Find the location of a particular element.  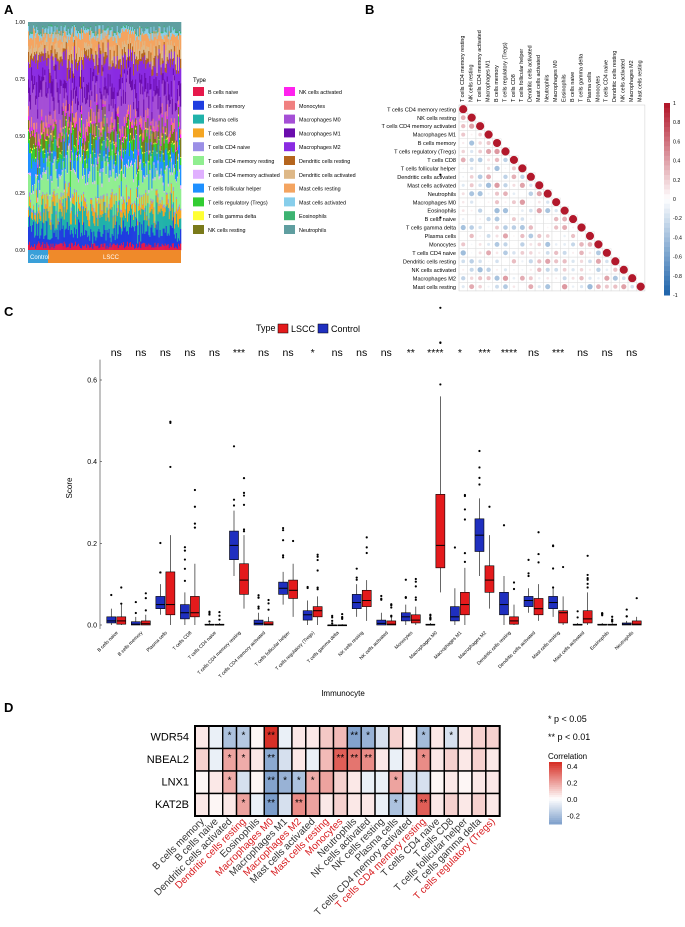

c-lscc-outlier is located at coordinates (244, 529).